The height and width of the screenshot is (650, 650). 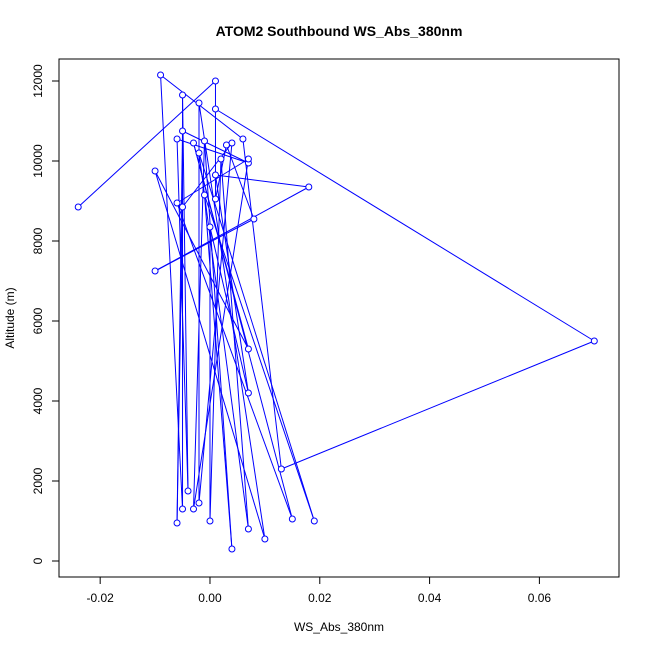 What do you see at coordinates (320, 598) in the screenshot?
I see `x-tick-label: 0.02` at bounding box center [320, 598].